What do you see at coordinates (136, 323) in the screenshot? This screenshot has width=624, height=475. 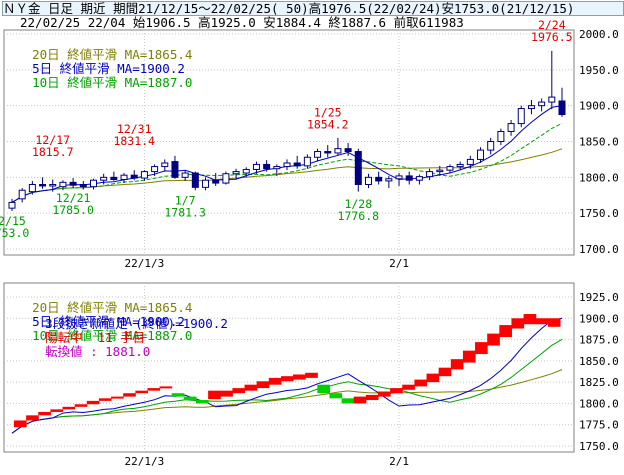 I see `kagi-close: 3段抜き新値足 (終値)=1900.2` at bounding box center [136, 323].